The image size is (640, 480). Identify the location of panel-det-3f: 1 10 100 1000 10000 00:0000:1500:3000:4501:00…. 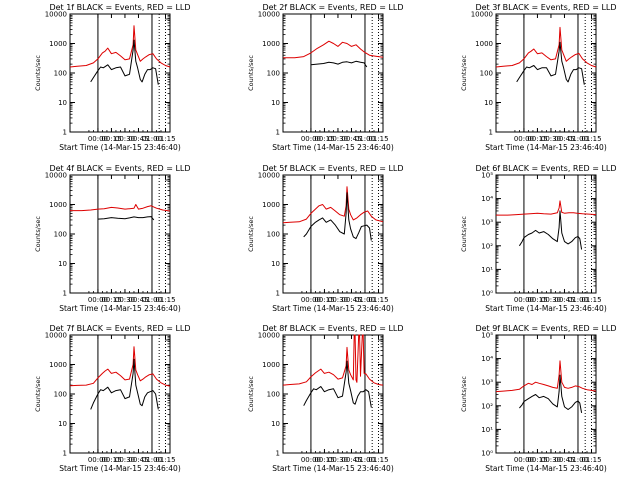
(538, 77).